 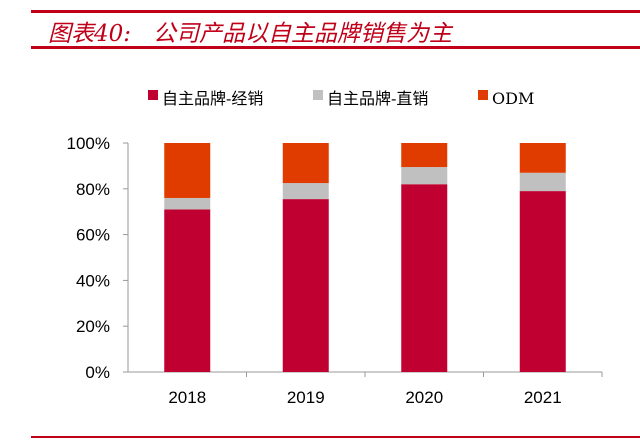 I want to click on y-tick-label: 100%, so click(x=88, y=143).